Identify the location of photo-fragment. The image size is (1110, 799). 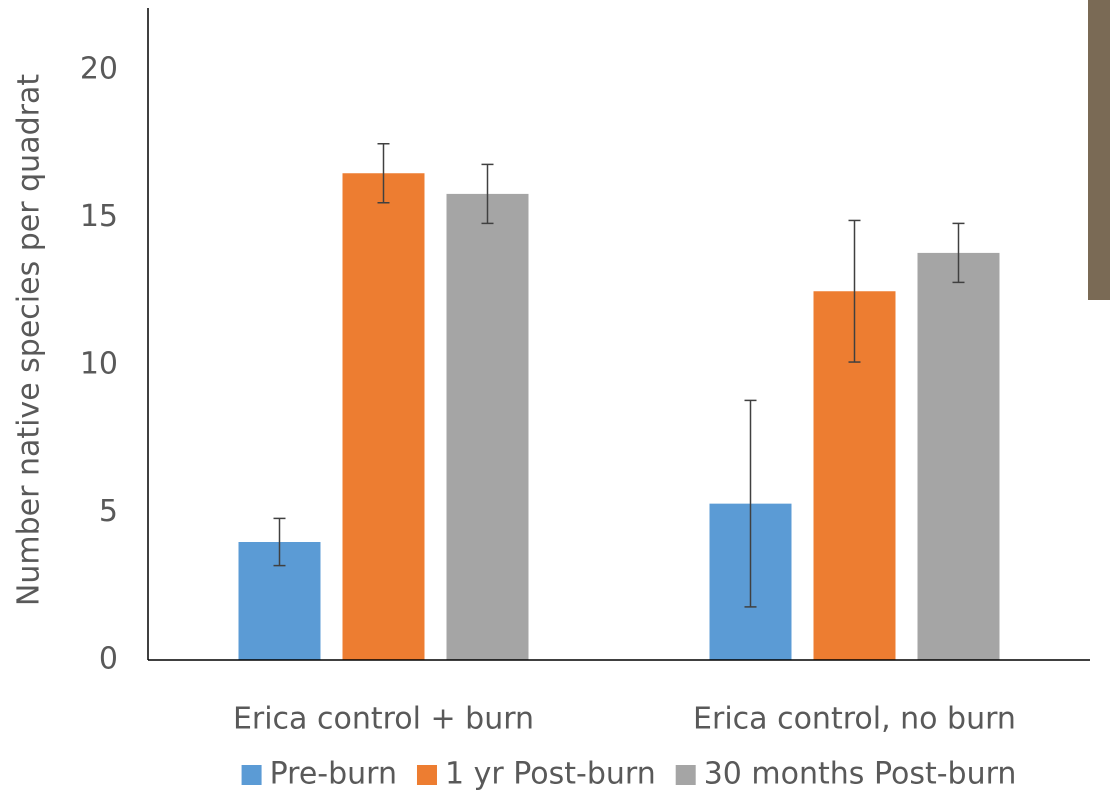
(1099, 150).